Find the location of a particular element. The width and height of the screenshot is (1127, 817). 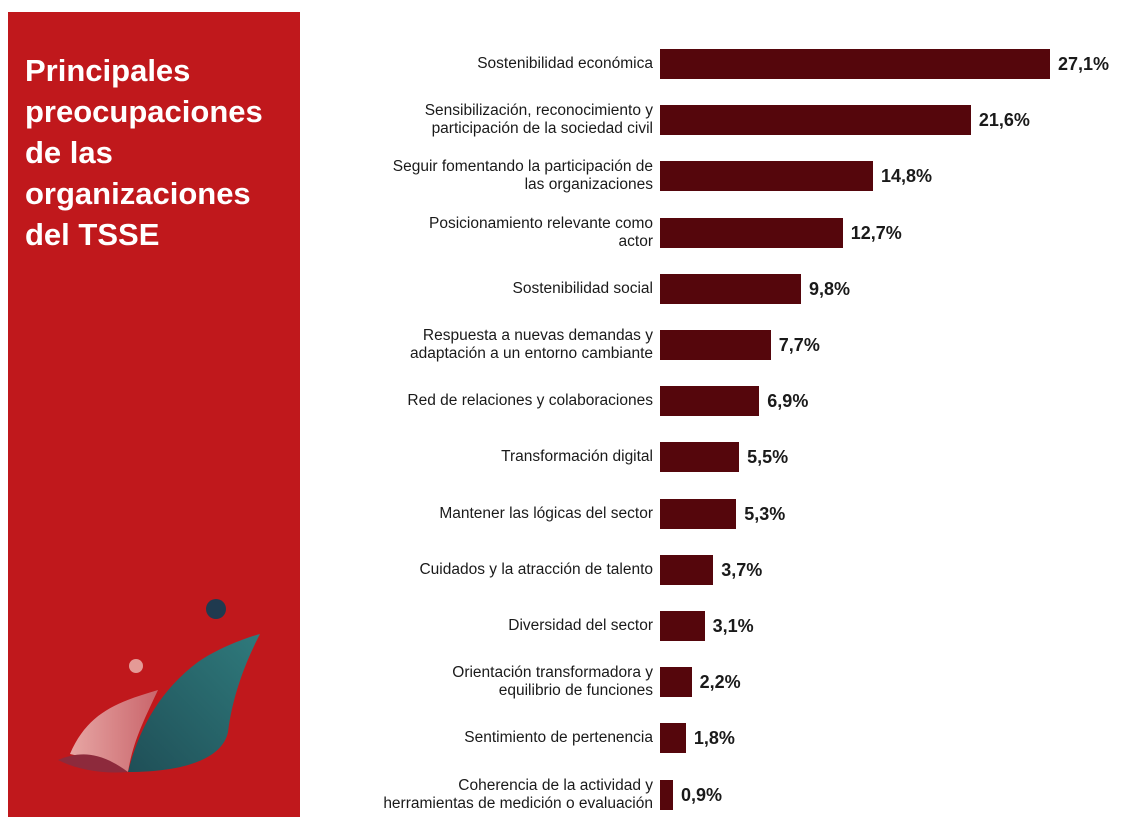

category-label: Cuidados y la atracción de talento is located at coordinates (536, 569).